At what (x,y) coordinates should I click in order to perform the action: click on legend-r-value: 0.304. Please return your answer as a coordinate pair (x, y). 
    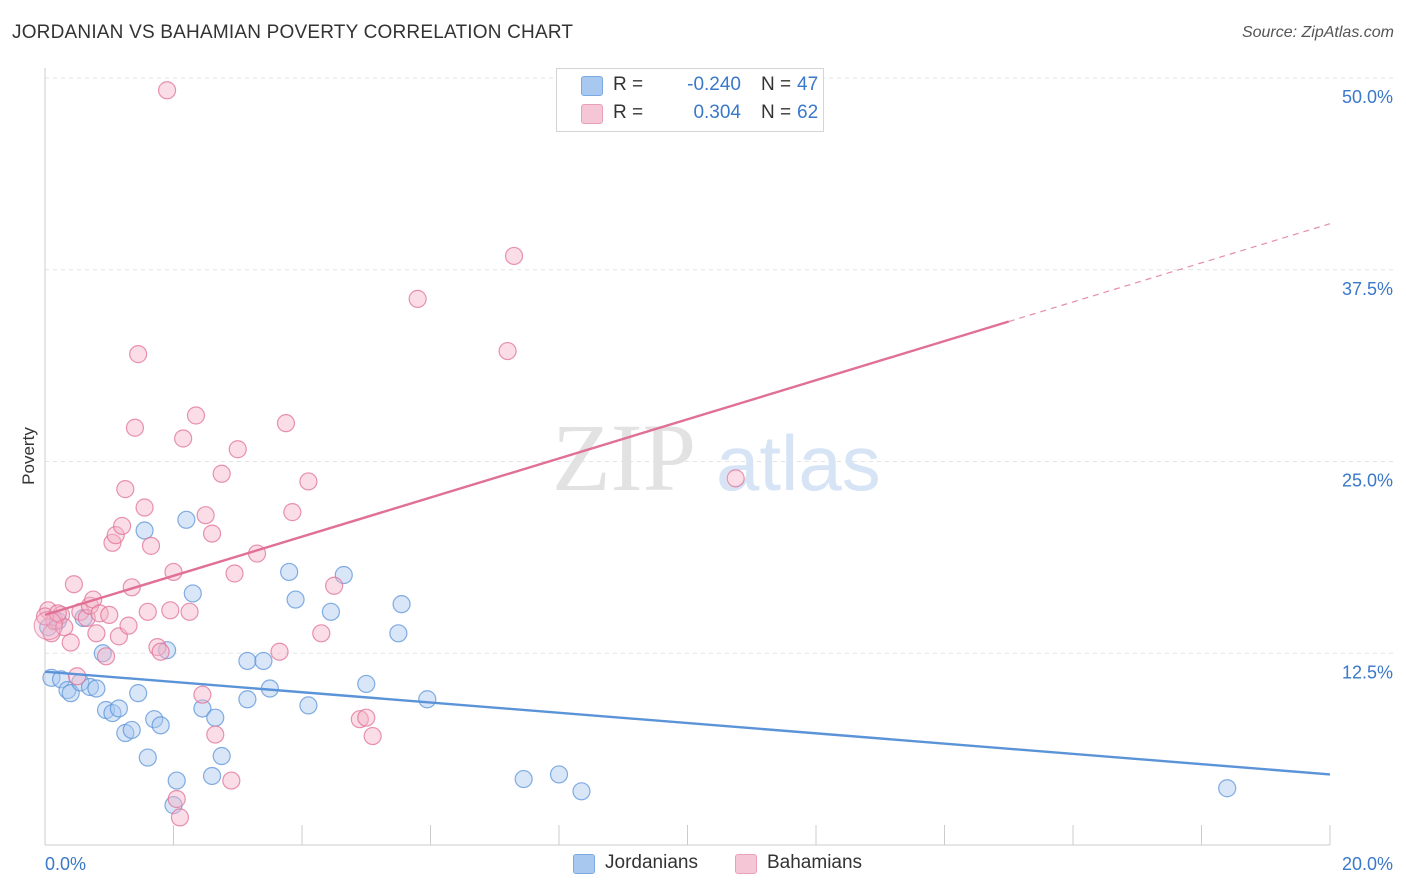
    Looking at the image, I should click on (717, 112).